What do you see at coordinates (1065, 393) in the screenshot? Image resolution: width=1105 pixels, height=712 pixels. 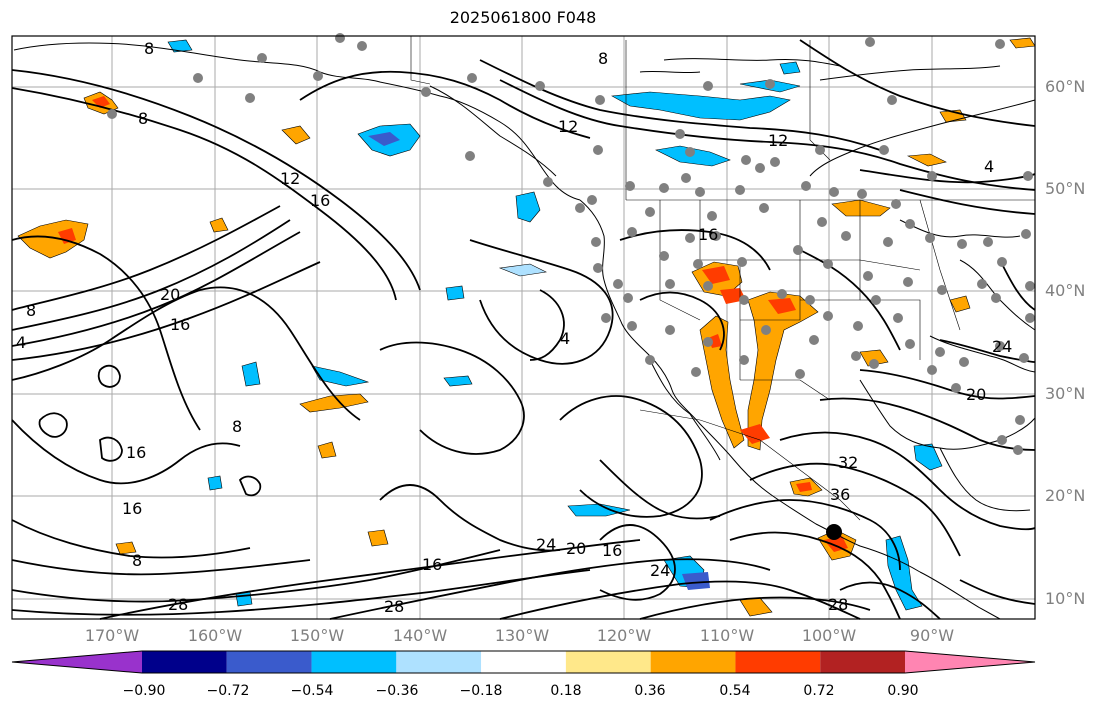 I see `lat-label: 30°N` at bounding box center [1065, 393].